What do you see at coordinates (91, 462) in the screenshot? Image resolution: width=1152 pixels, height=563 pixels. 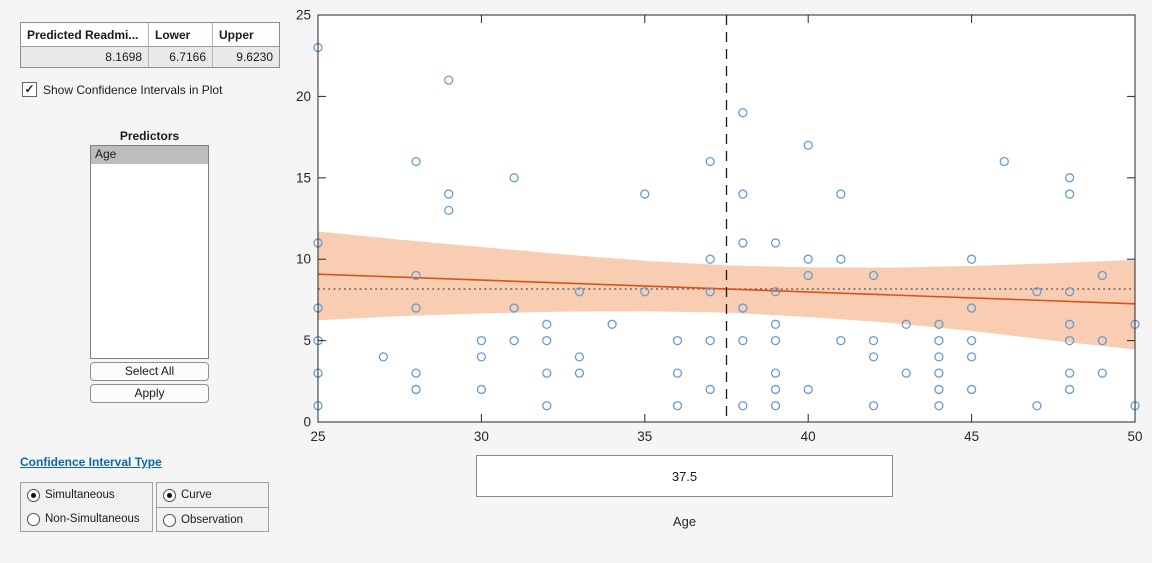 I see `confidence-interval-type-link: Confidence Interval Type` at bounding box center [91, 462].